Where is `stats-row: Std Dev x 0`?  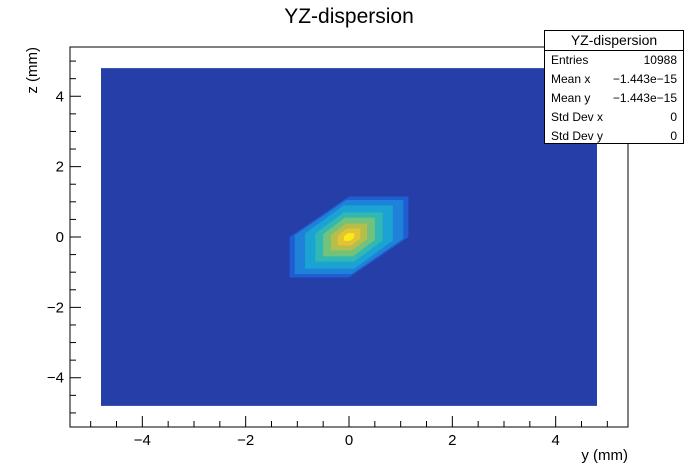 stats-row: Std Dev x 0 is located at coordinates (614, 117).